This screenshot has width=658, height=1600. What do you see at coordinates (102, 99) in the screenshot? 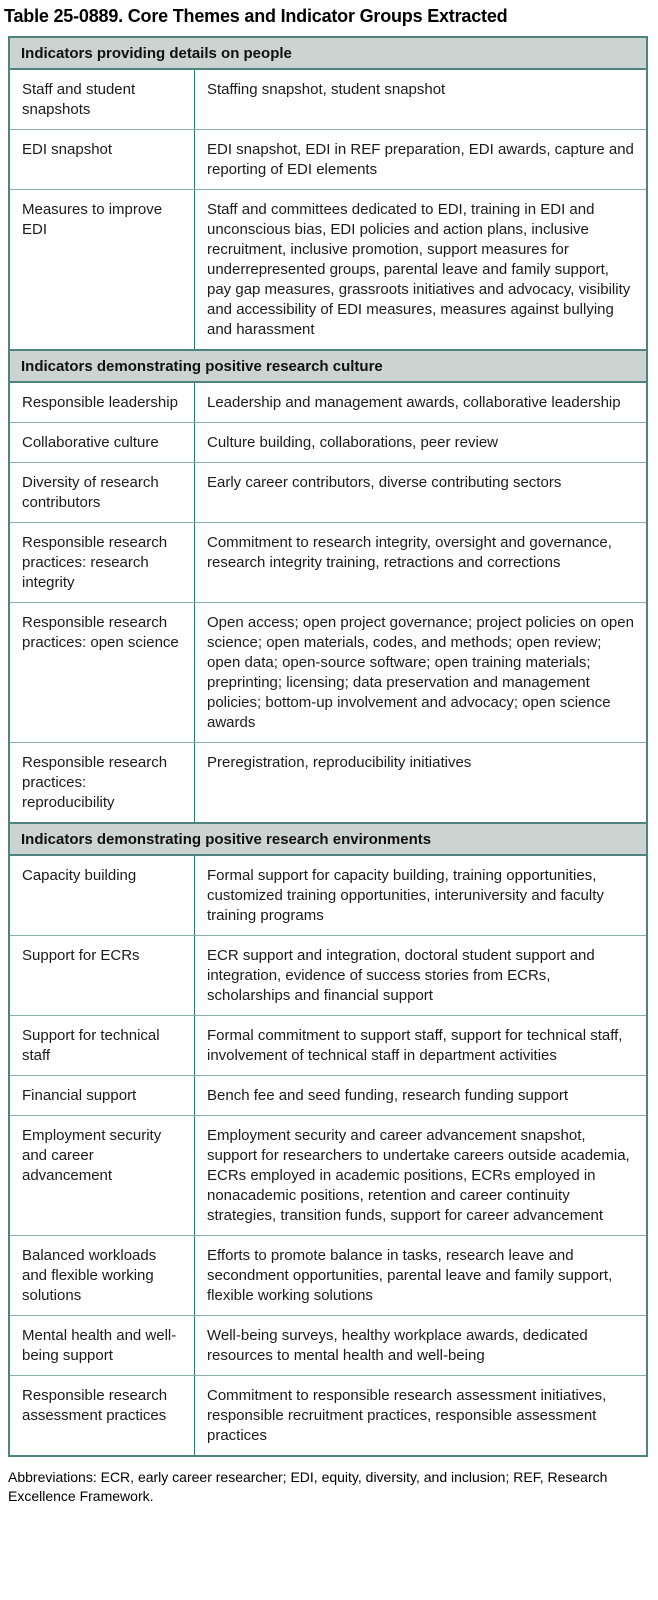
I see `theme-cell: Staff and student snapshots` at bounding box center [102, 99].